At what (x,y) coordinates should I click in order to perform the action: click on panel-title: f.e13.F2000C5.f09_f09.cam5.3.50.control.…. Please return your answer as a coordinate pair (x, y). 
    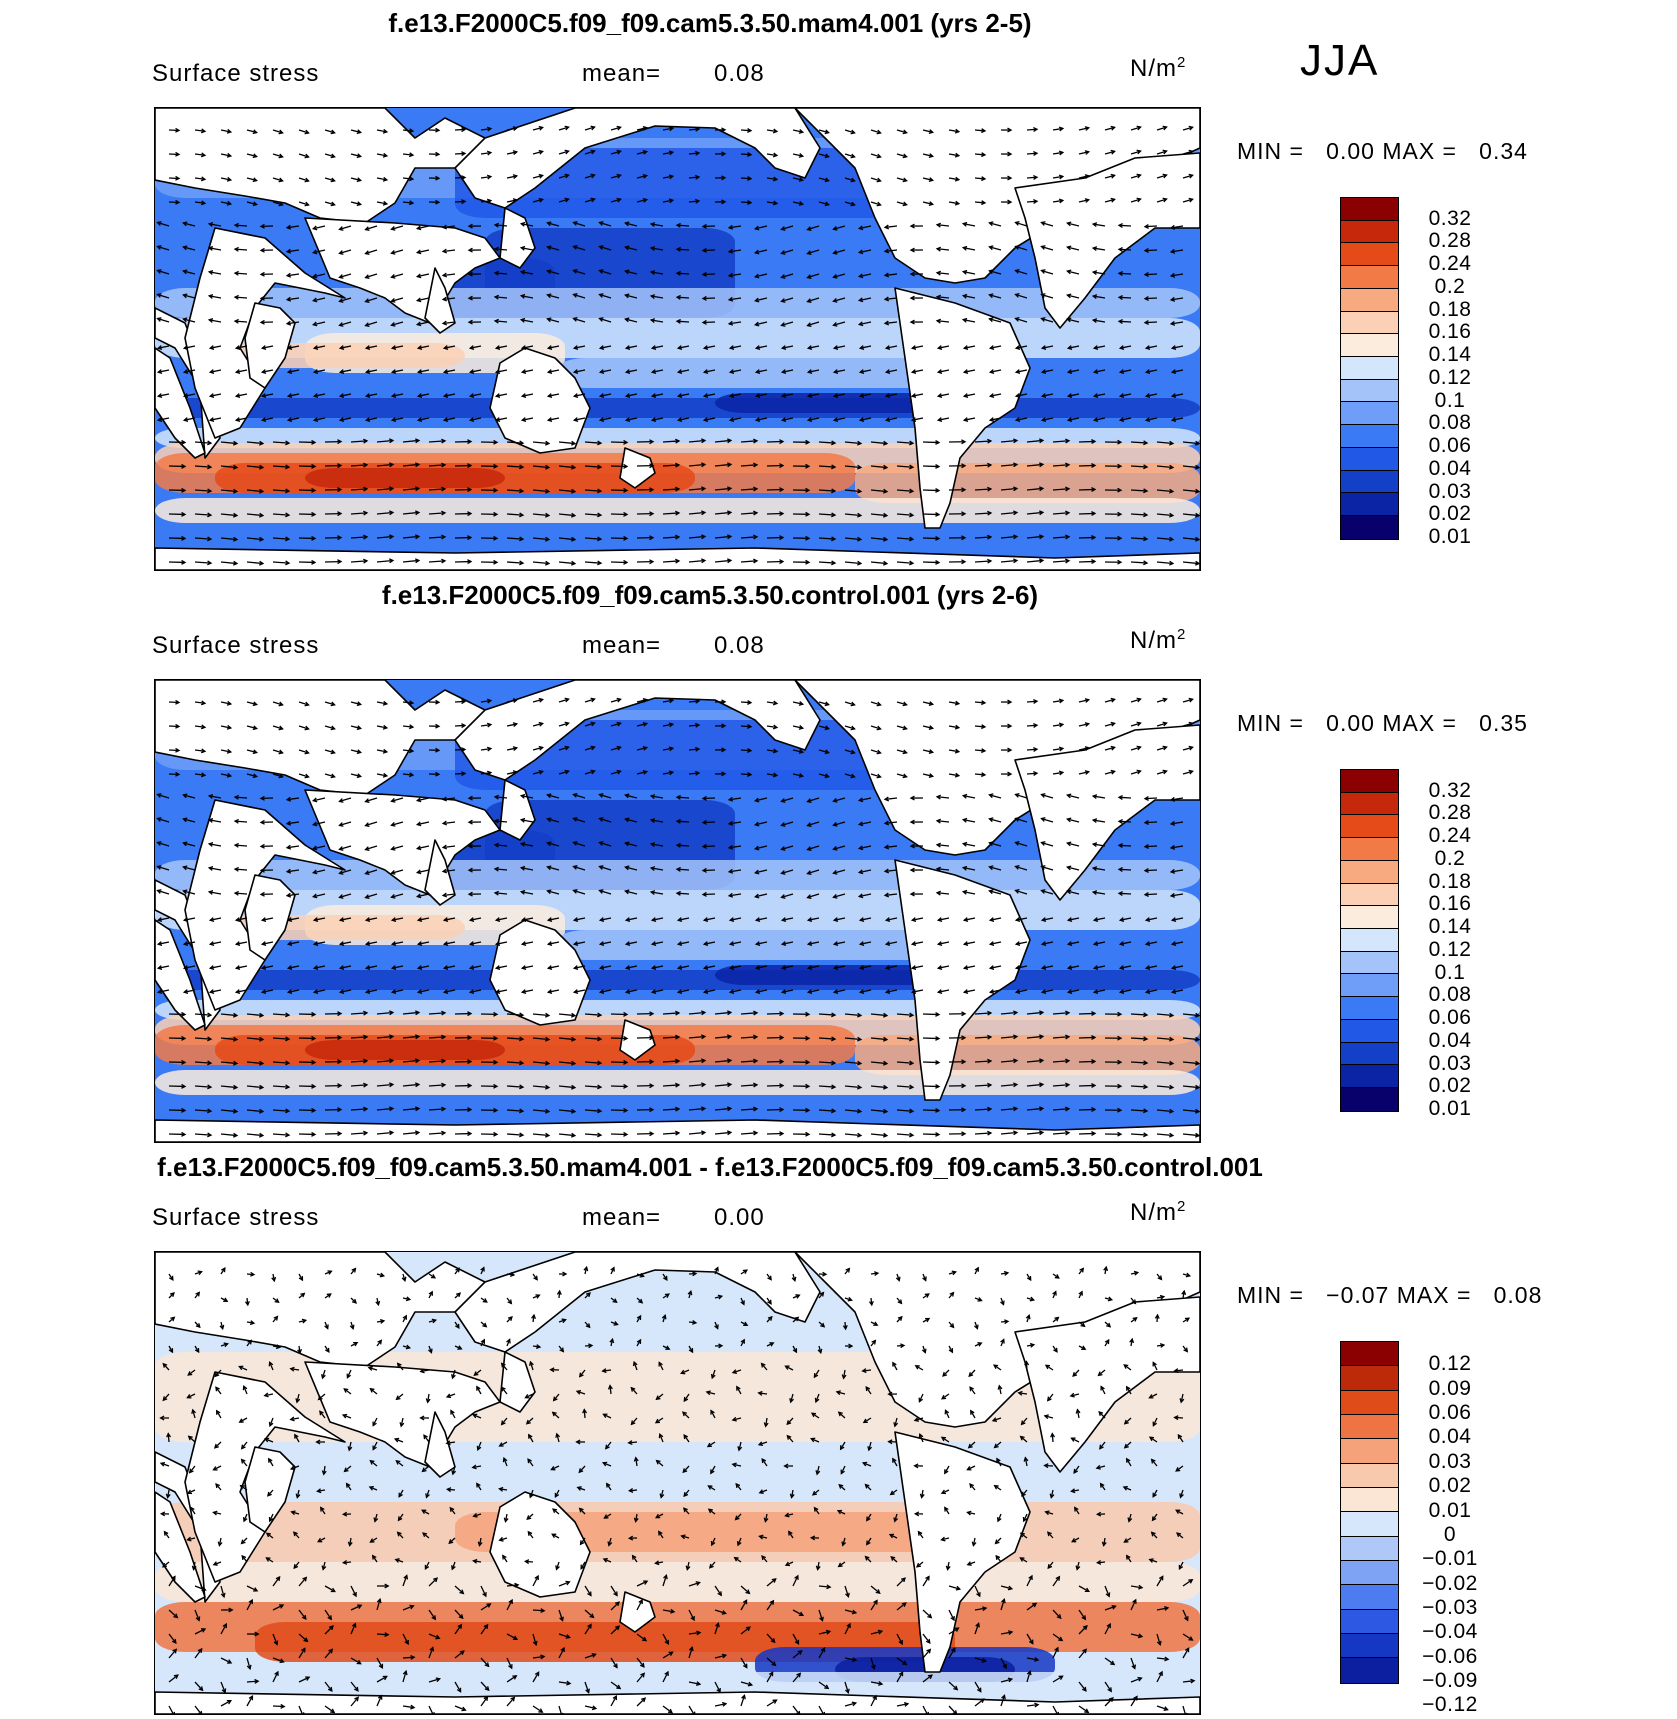
    Looking at the image, I should click on (710, 595).